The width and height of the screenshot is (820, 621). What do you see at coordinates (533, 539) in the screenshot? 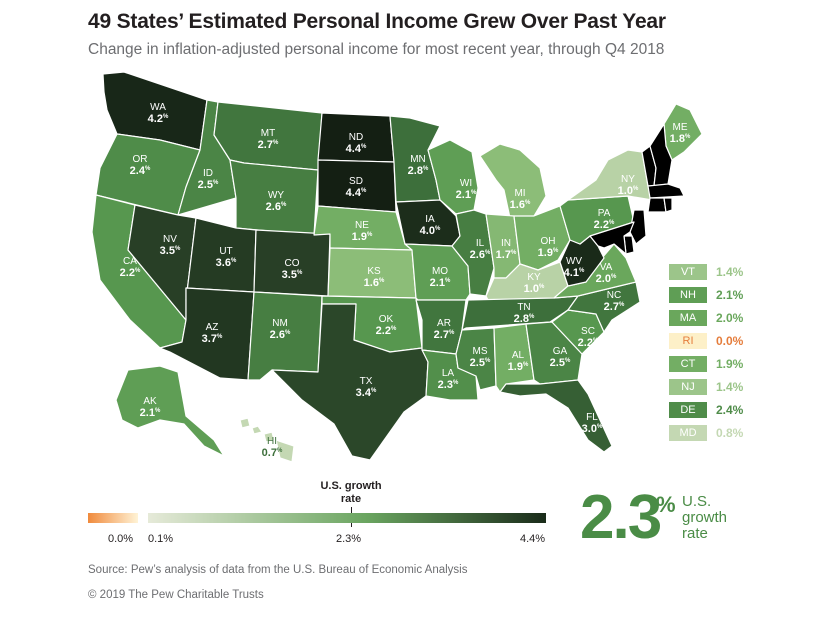
I see `legend-max-label: 4.4%` at bounding box center [533, 539].